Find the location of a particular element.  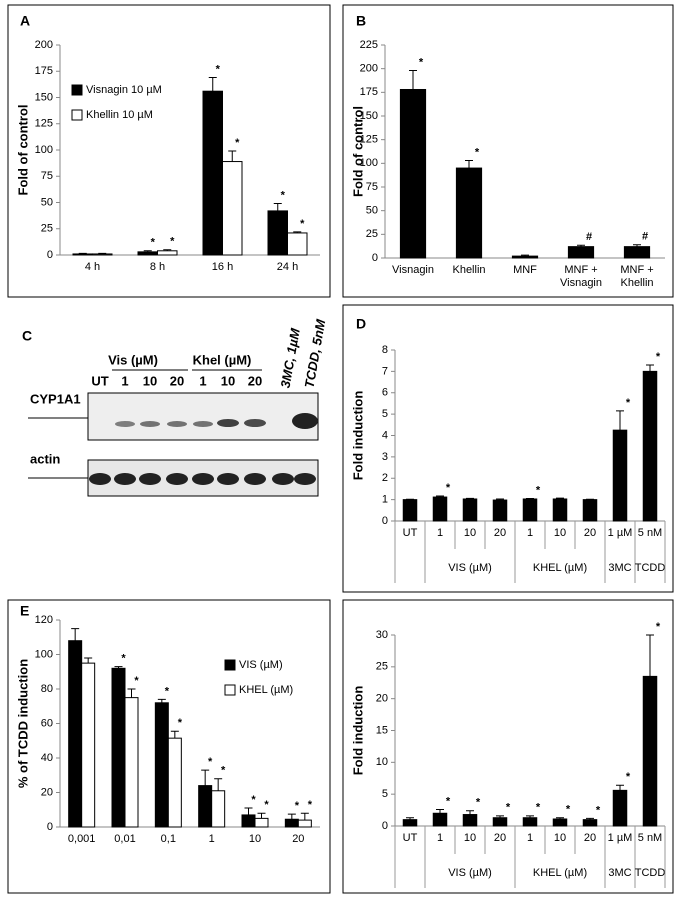

lane-label: 10 is located at coordinates (150, 380).